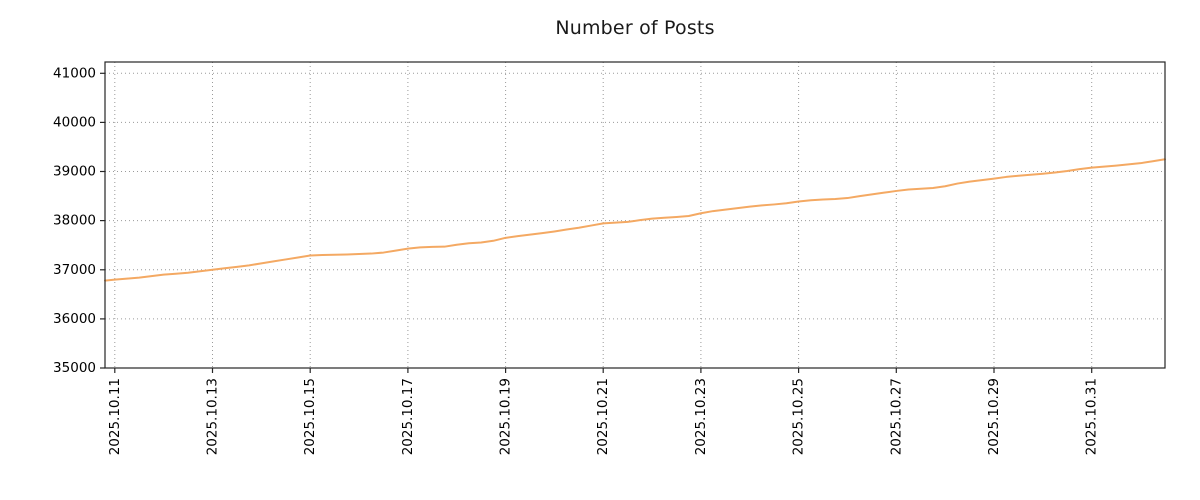 This screenshot has width=1200, height=500. Describe the element at coordinates (506, 416) in the screenshot. I see `x-tick-label: 2025.10.19` at that location.